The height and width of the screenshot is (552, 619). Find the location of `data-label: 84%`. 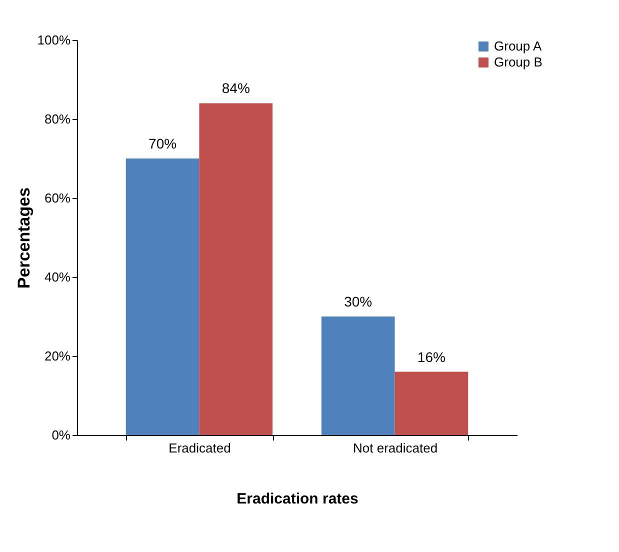

data-label: 84% is located at coordinates (236, 88).